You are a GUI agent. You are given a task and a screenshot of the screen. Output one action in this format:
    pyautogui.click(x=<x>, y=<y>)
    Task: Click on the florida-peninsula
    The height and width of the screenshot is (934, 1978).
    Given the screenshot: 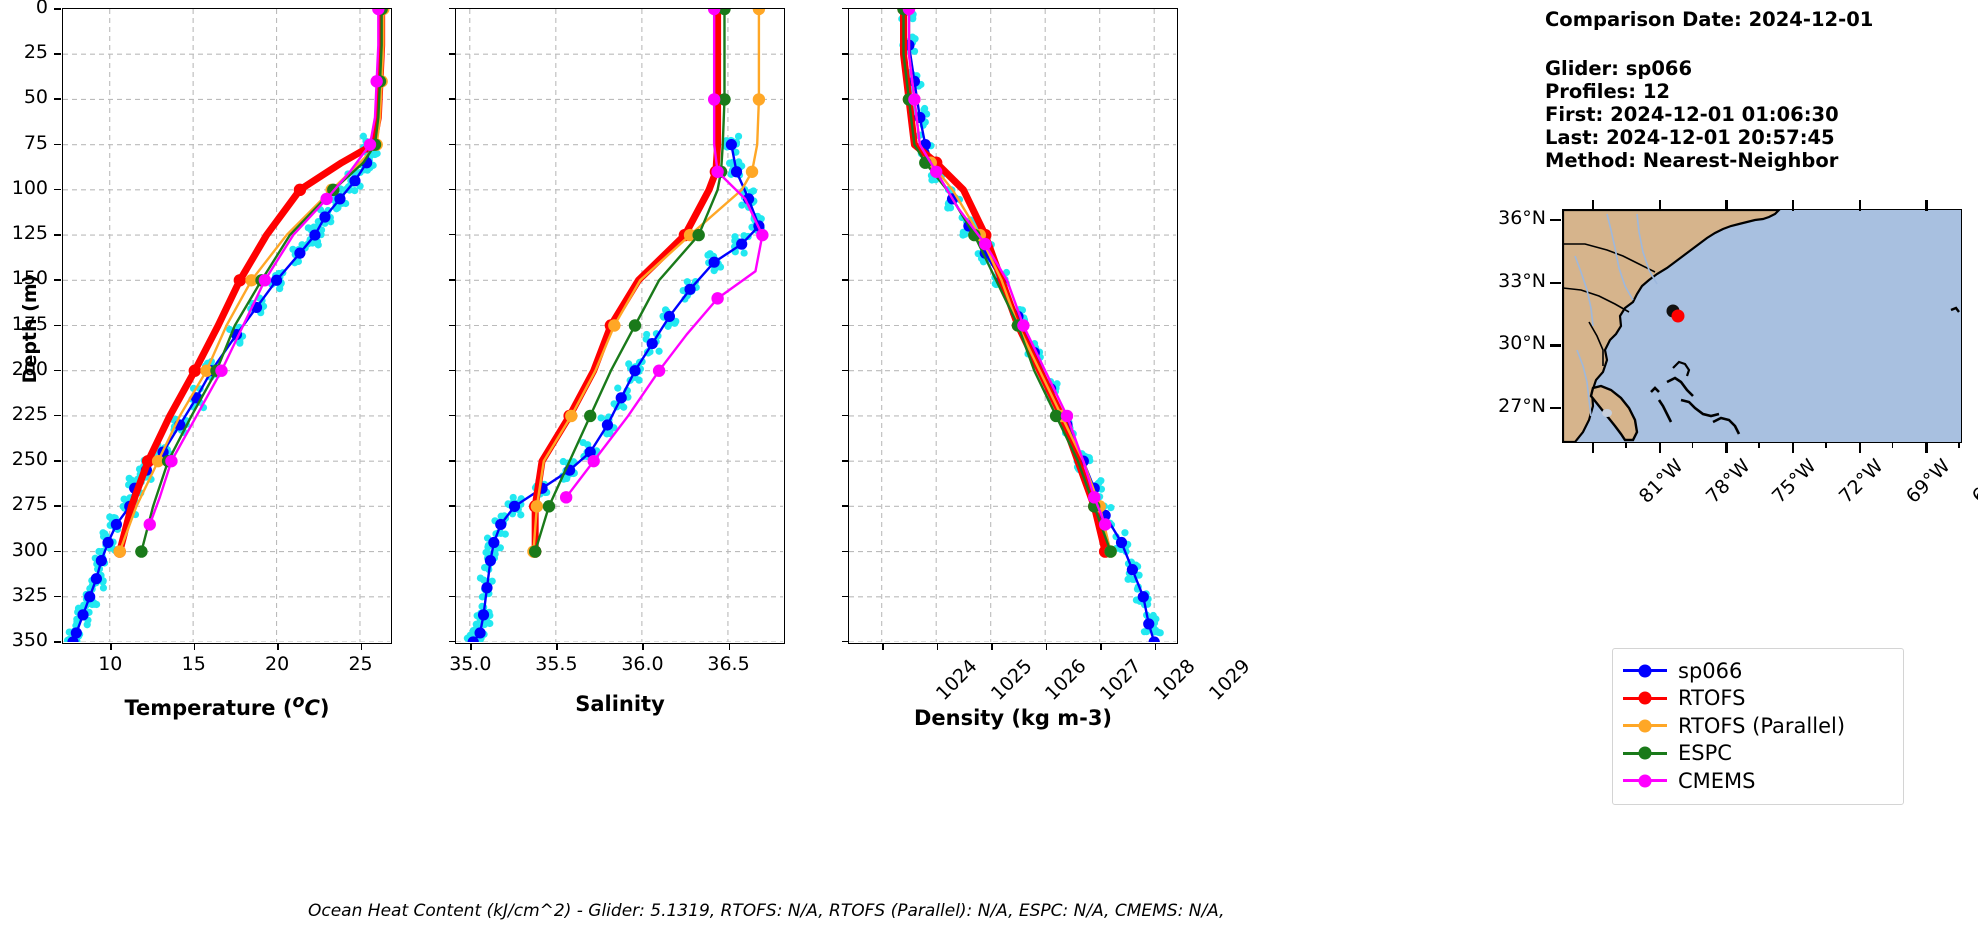 What is the action you would take?
    pyautogui.click(x=1614, y=413)
    